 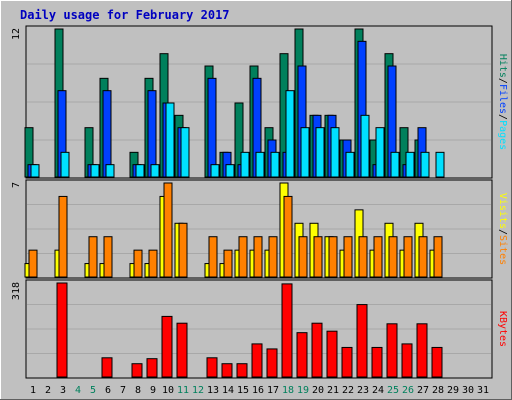 What do you see at coordinates (228, 390) in the screenshot?
I see `x-tick-label: 14` at bounding box center [228, 390].